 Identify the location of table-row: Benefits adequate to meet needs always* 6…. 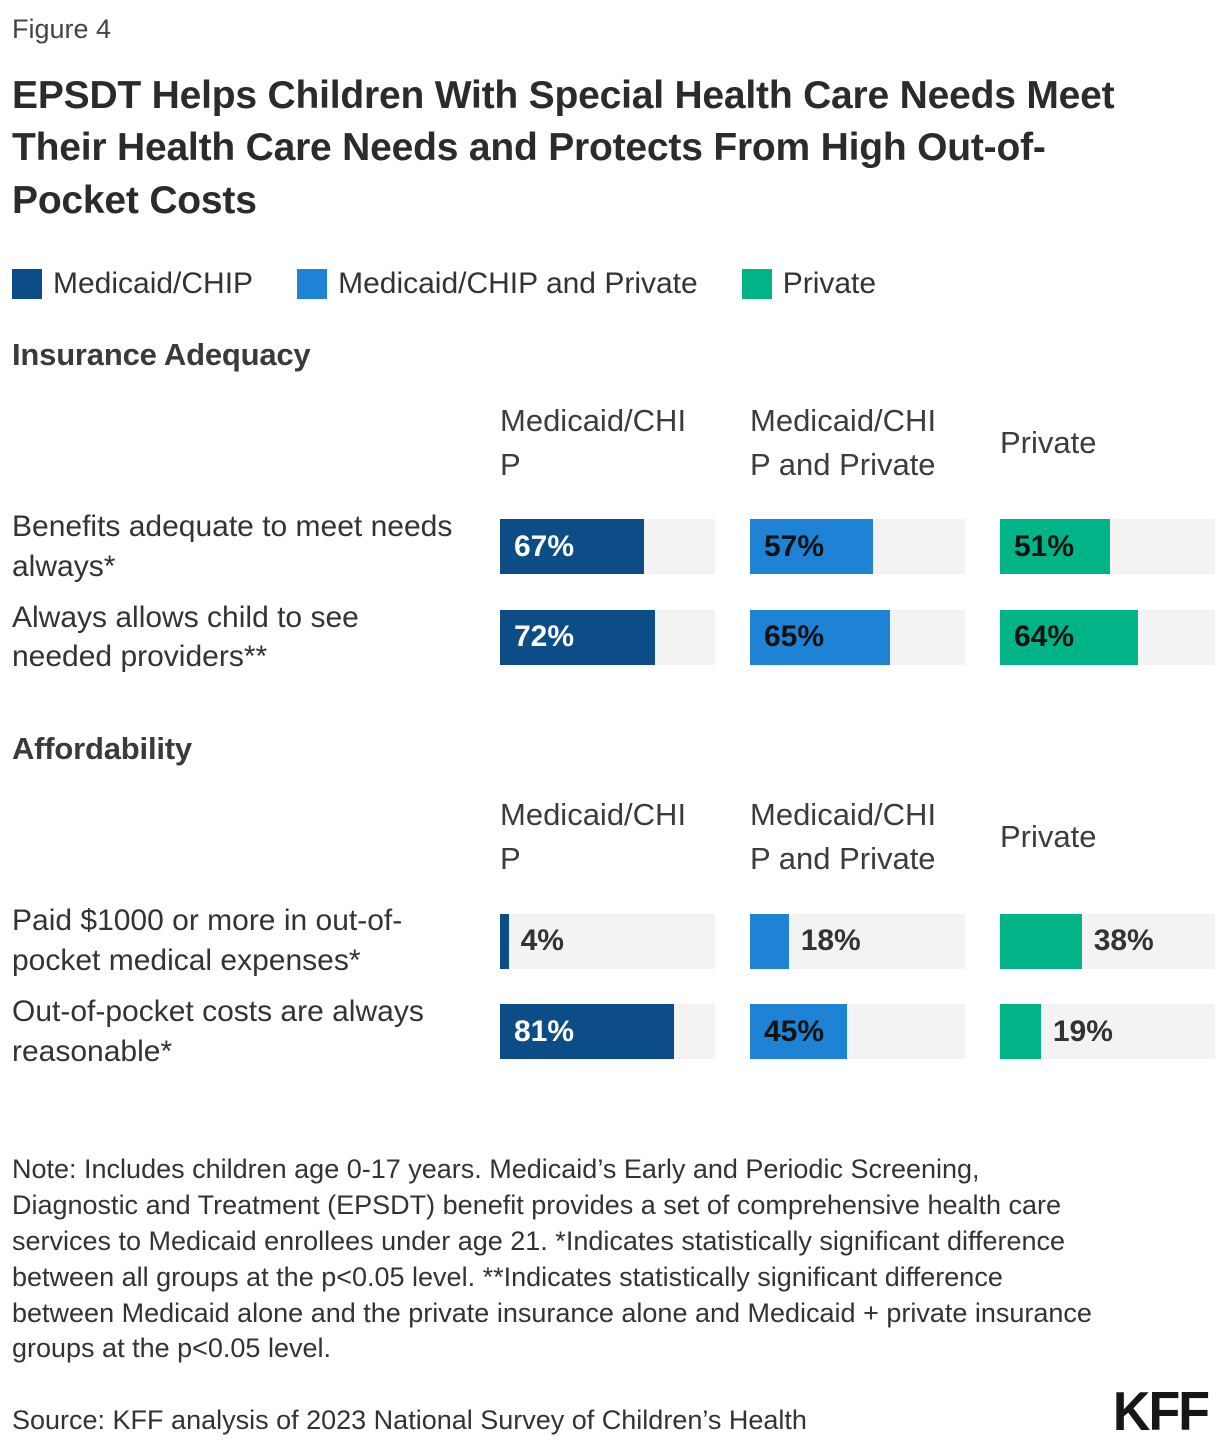
(613, 547).